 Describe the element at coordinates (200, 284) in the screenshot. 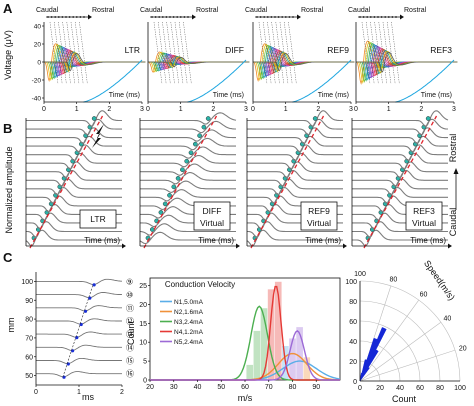

I see `cv-title: Conduction Velocity` at that location.